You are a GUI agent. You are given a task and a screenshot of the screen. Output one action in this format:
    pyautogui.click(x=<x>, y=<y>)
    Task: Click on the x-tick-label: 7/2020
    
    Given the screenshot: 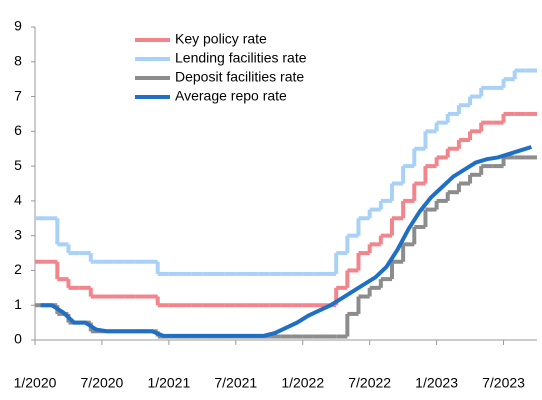 What is the action you would take?
    pyautogui.click(x=102, y=383)
    